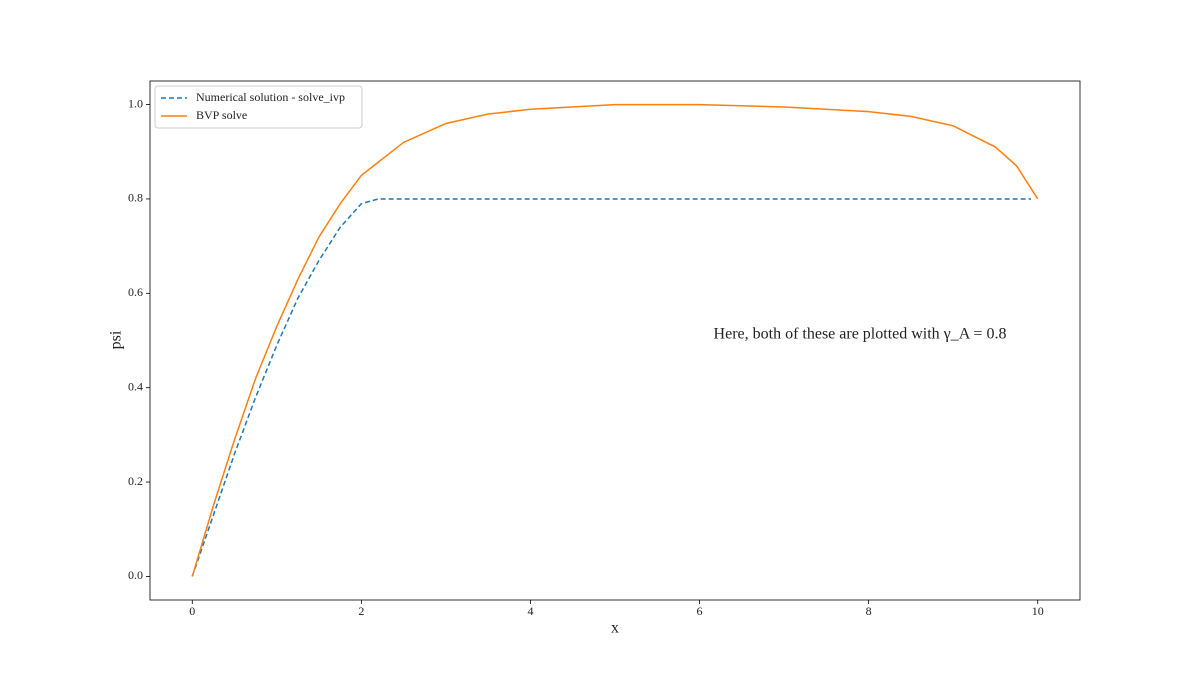  I want to click on x-tick-label: 8, so click(869, 611).